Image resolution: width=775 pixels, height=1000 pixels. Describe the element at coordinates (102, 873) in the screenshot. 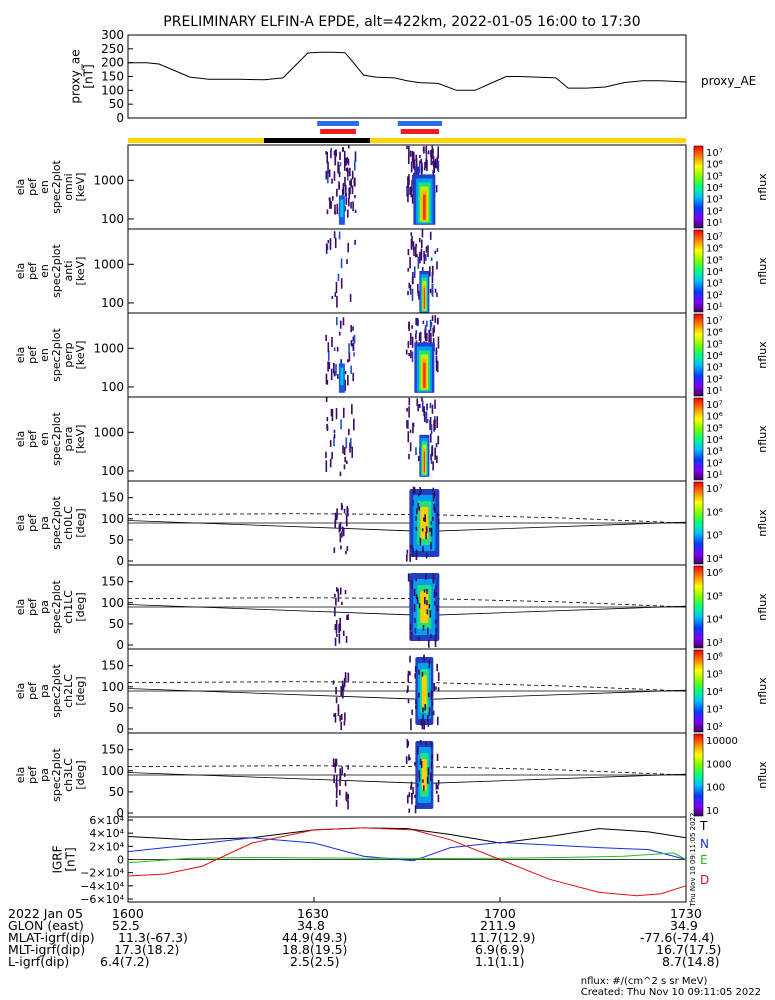

I see `igrf-ytick-label: −2×10⁴` at that location.